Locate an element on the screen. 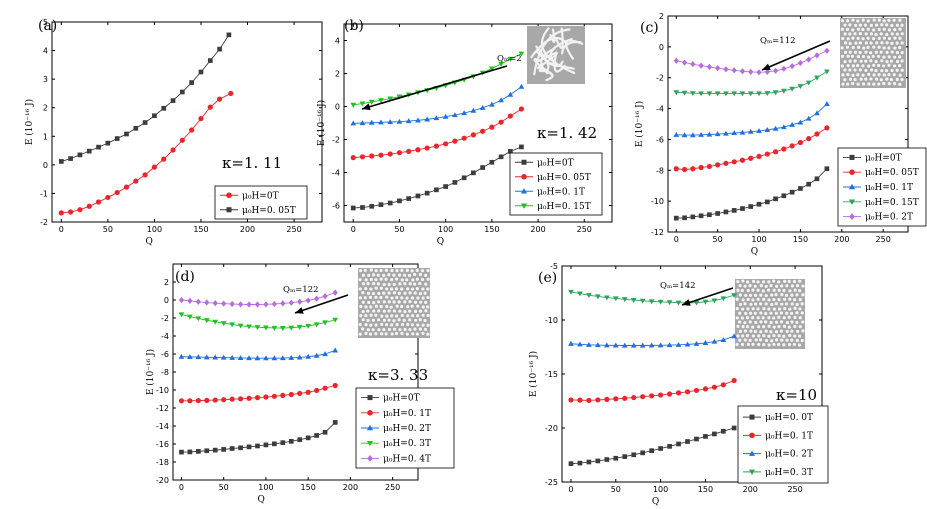 The height and width of the screenshot is (509, 927). x-tick-label: 150 is located at coordinates (705, 489).